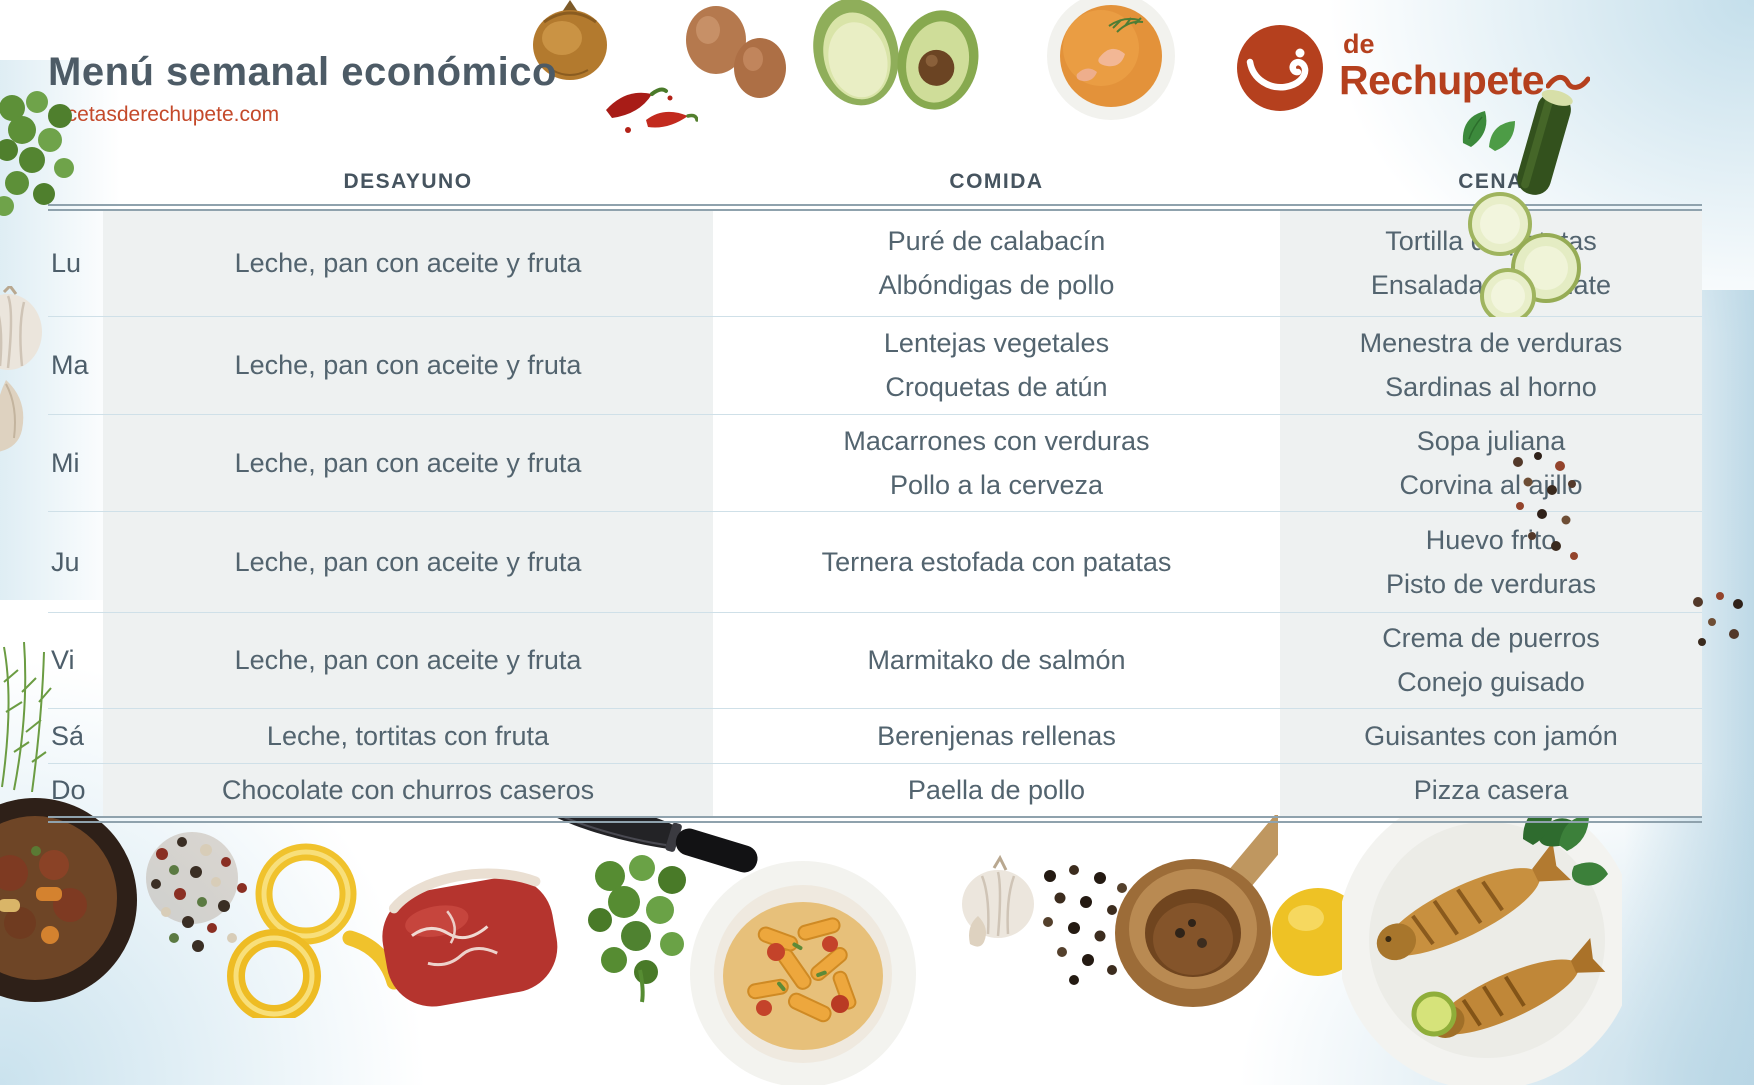  Describe the element at coordinates (19, 414) in the screenshot. I see `garlic-clove-photo` at that location.